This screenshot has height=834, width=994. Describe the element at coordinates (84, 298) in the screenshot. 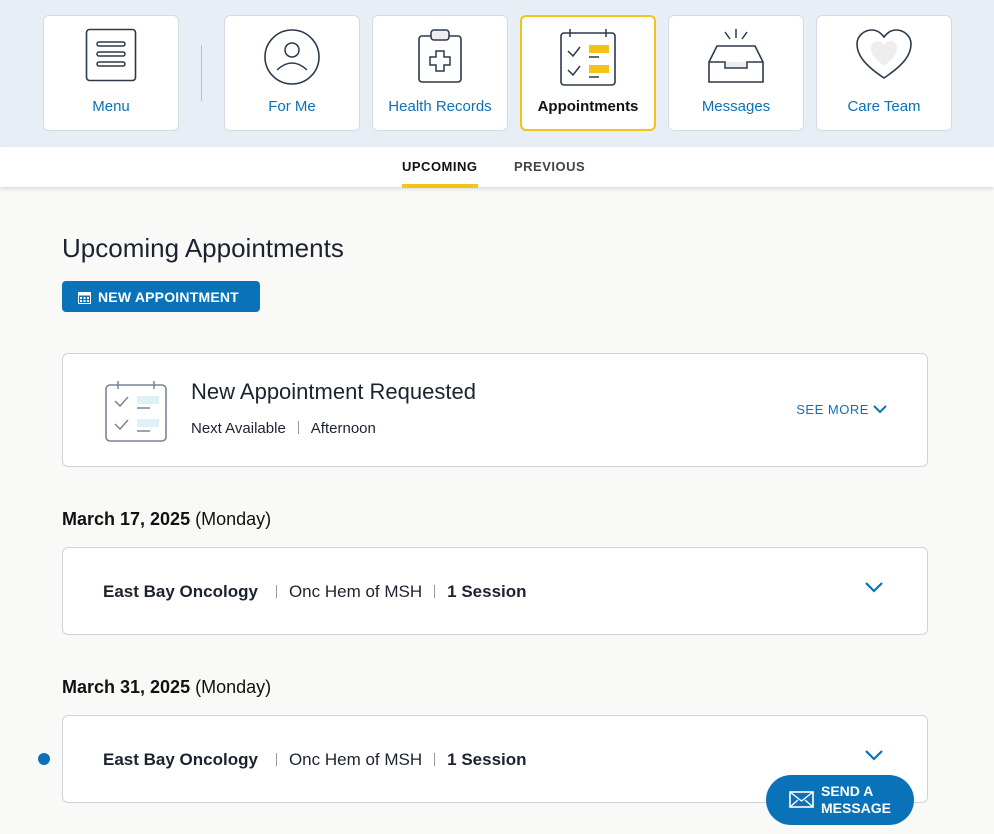

I see `calendar-icon` at that location.